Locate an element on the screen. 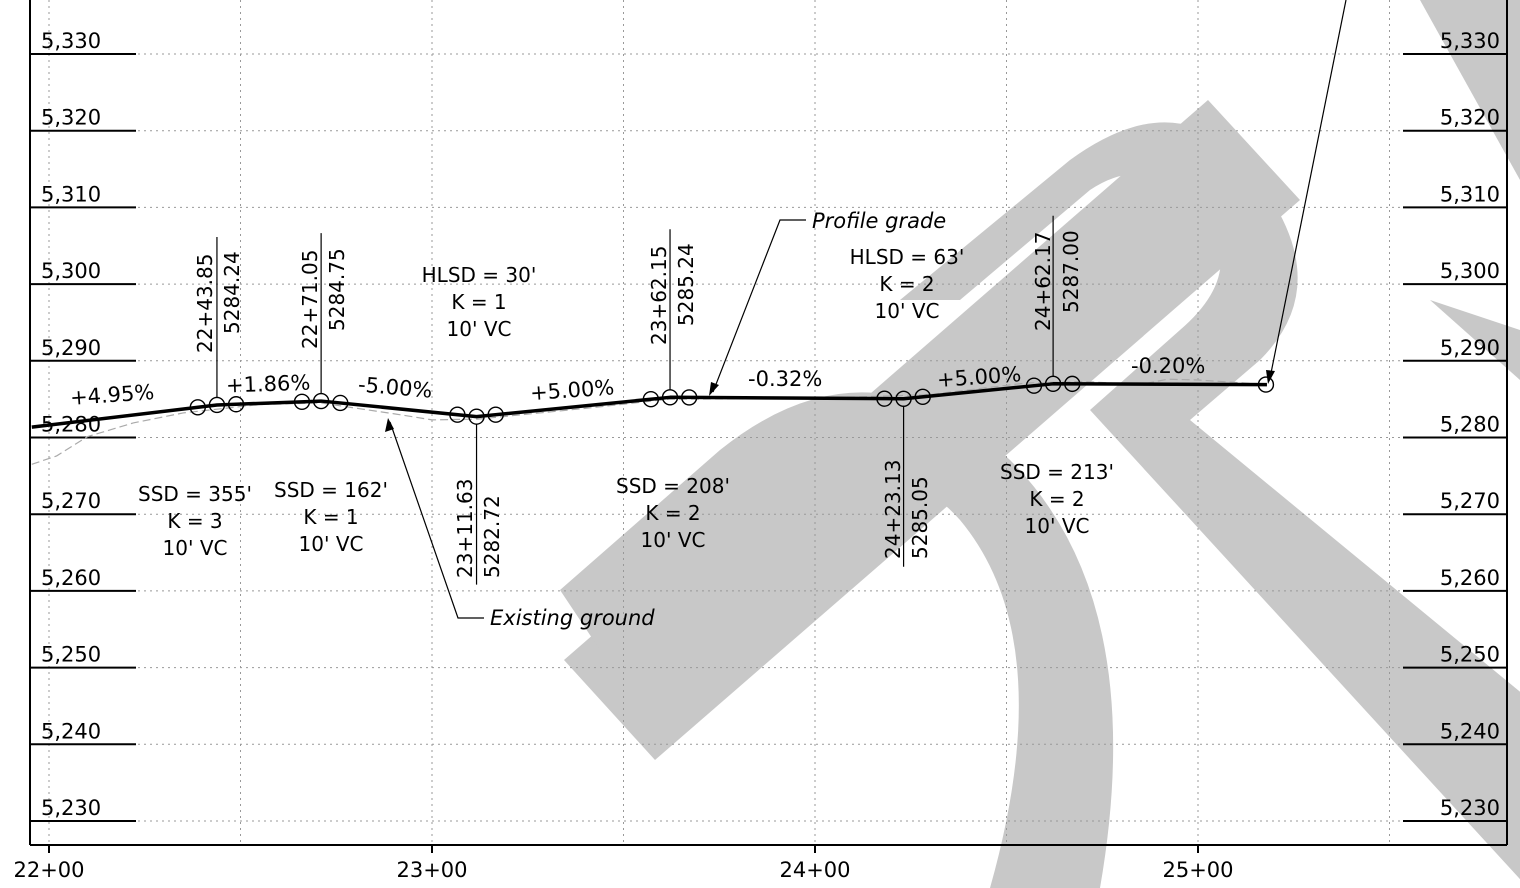 The height and width of the screenshot is (888, 1520). curve-sight-distance: SSD = 355' is located at coordinates (195, 494).